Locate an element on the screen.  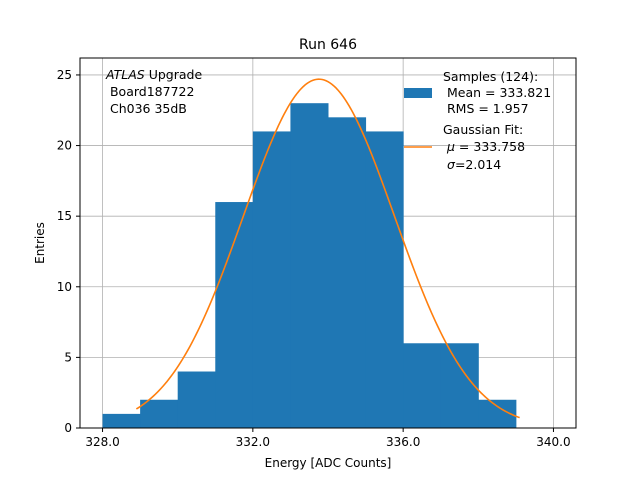
annotation-line-3: Ch036 35dB is located at coordinates (146, 108).